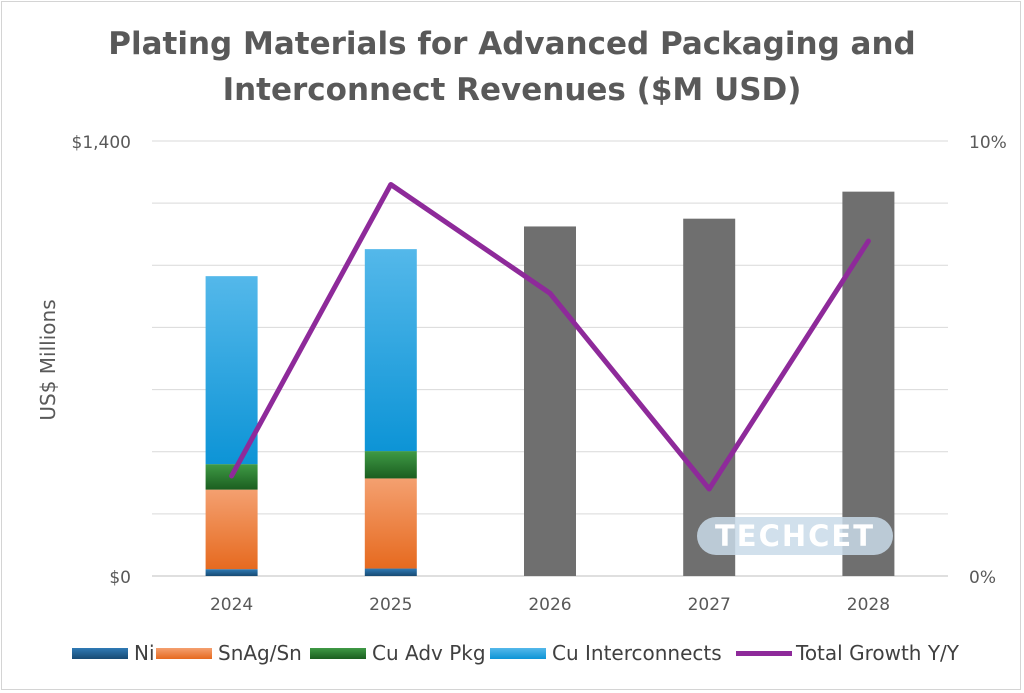  I want to click on watermark-badge, so click(795, 536).